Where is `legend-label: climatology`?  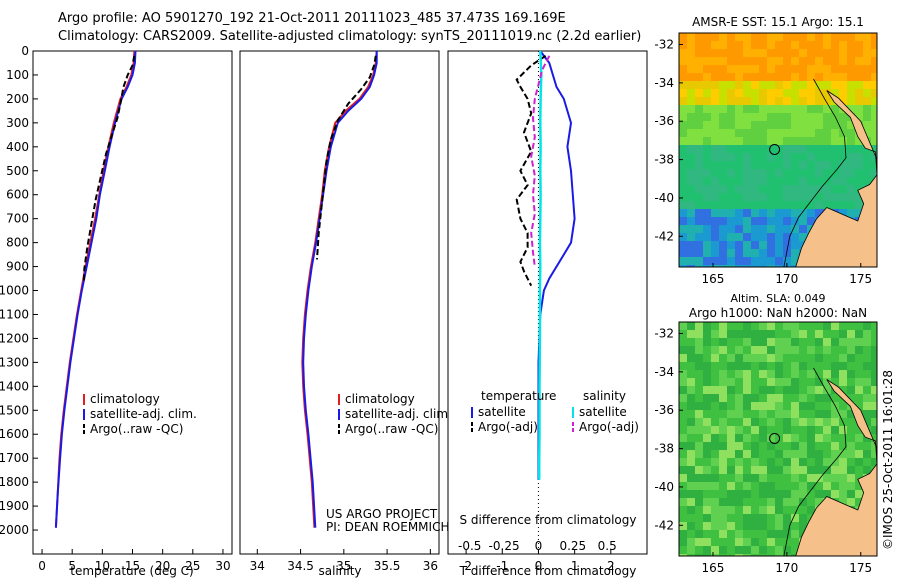 legend-label: climatology is located at coordinates (125, 399).